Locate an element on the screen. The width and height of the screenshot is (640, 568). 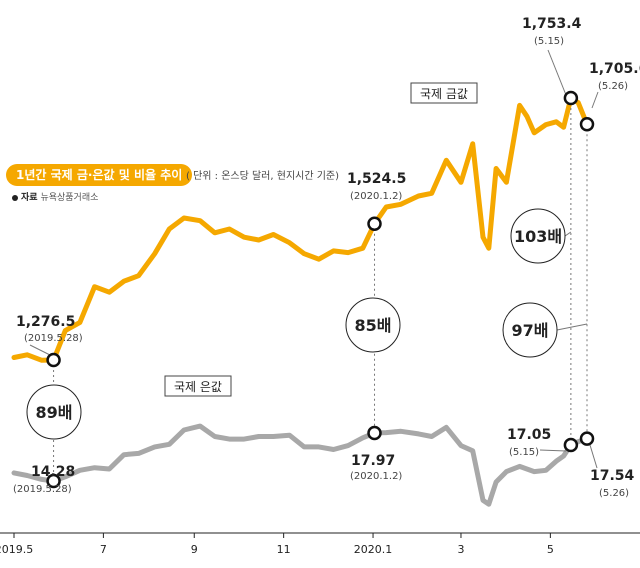
gold-series-box is located at coordinates (444, 93).